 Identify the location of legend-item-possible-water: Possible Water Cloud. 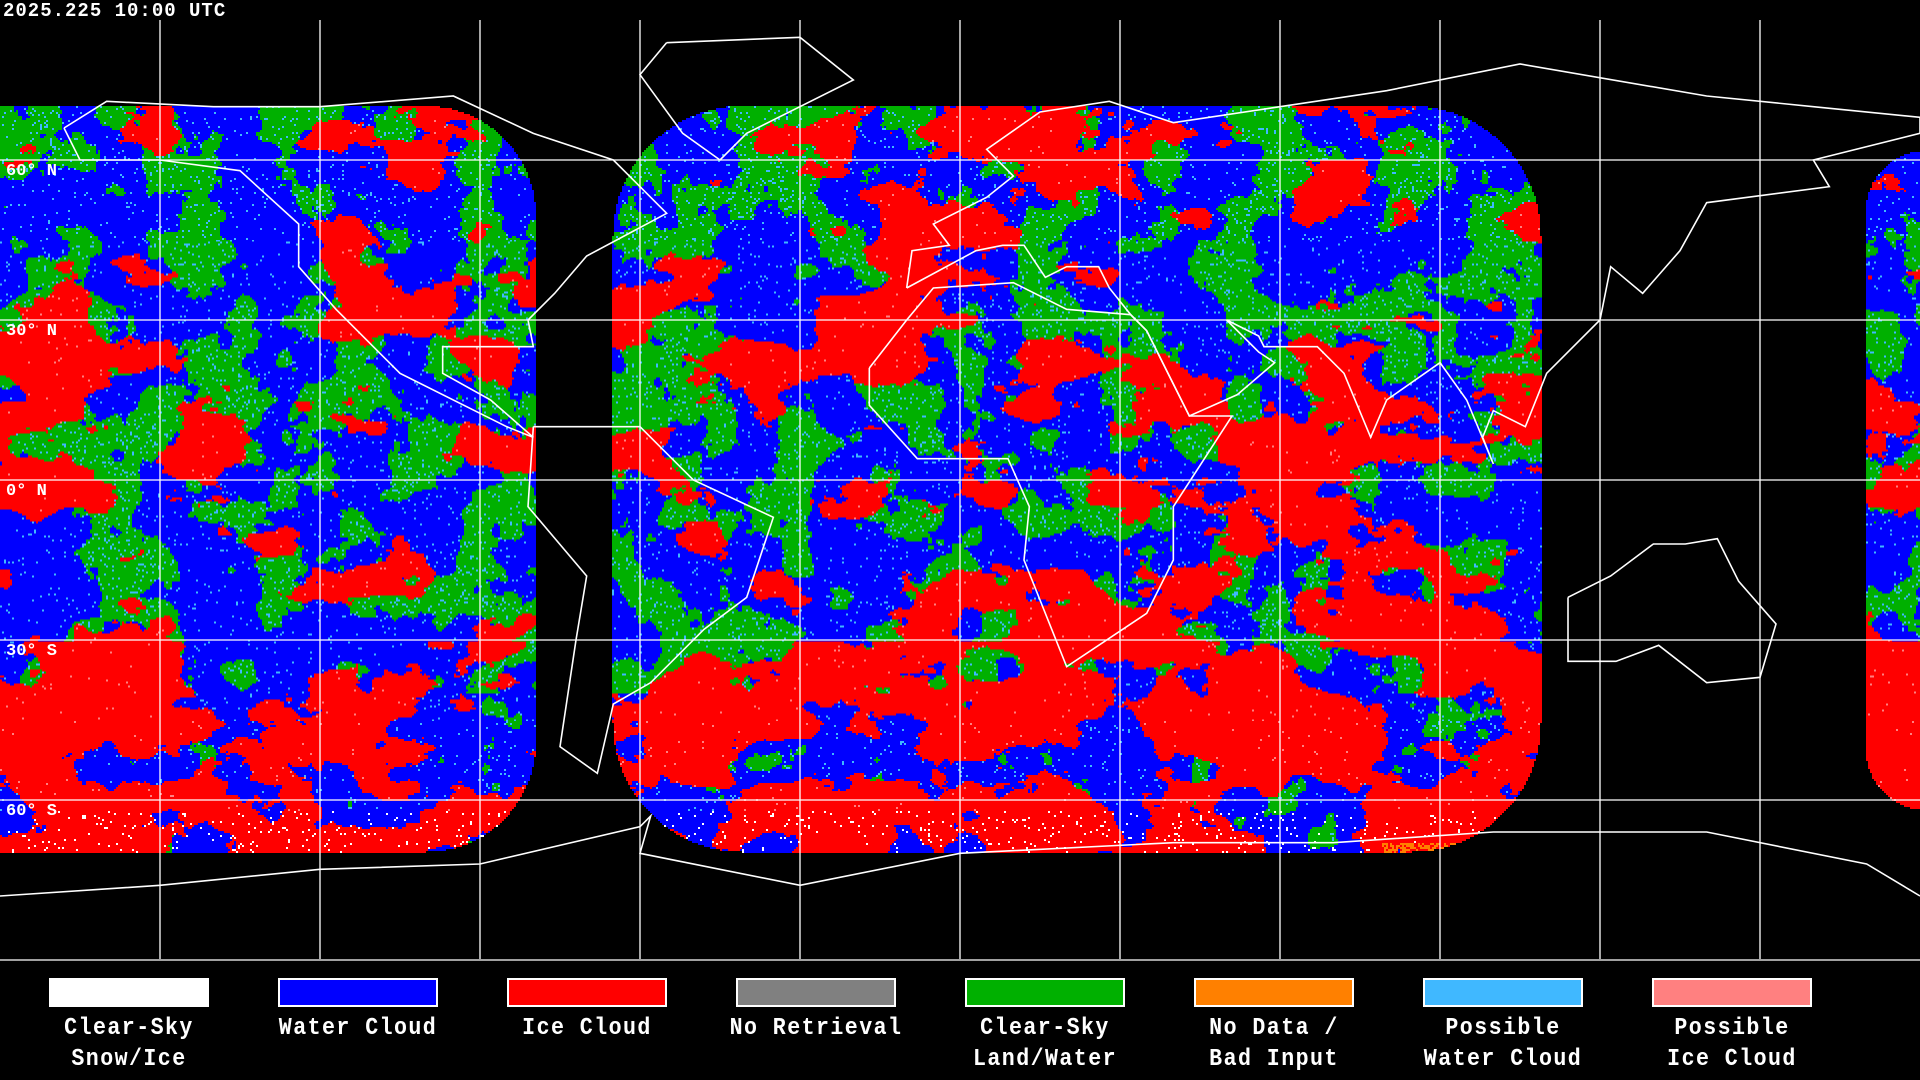
(1503, 1026).